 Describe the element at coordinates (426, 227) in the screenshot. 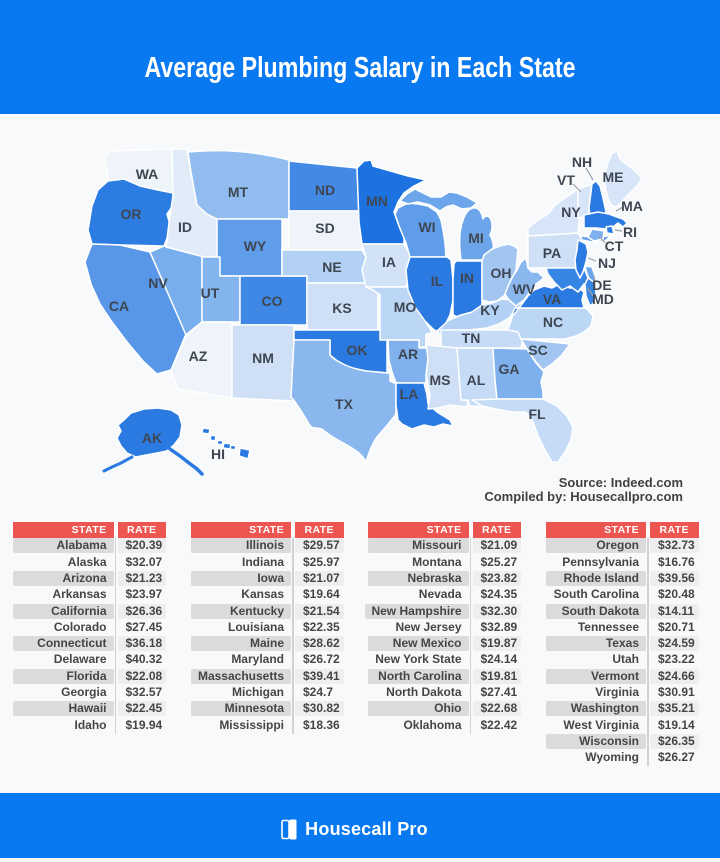

I see `svg-text: WI` at that location.